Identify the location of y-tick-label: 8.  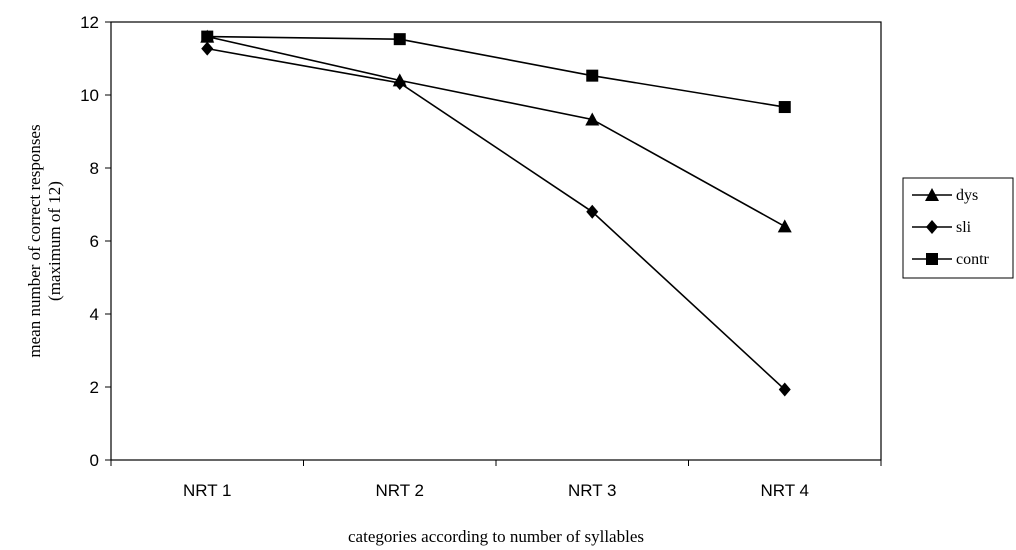
(94, 168).